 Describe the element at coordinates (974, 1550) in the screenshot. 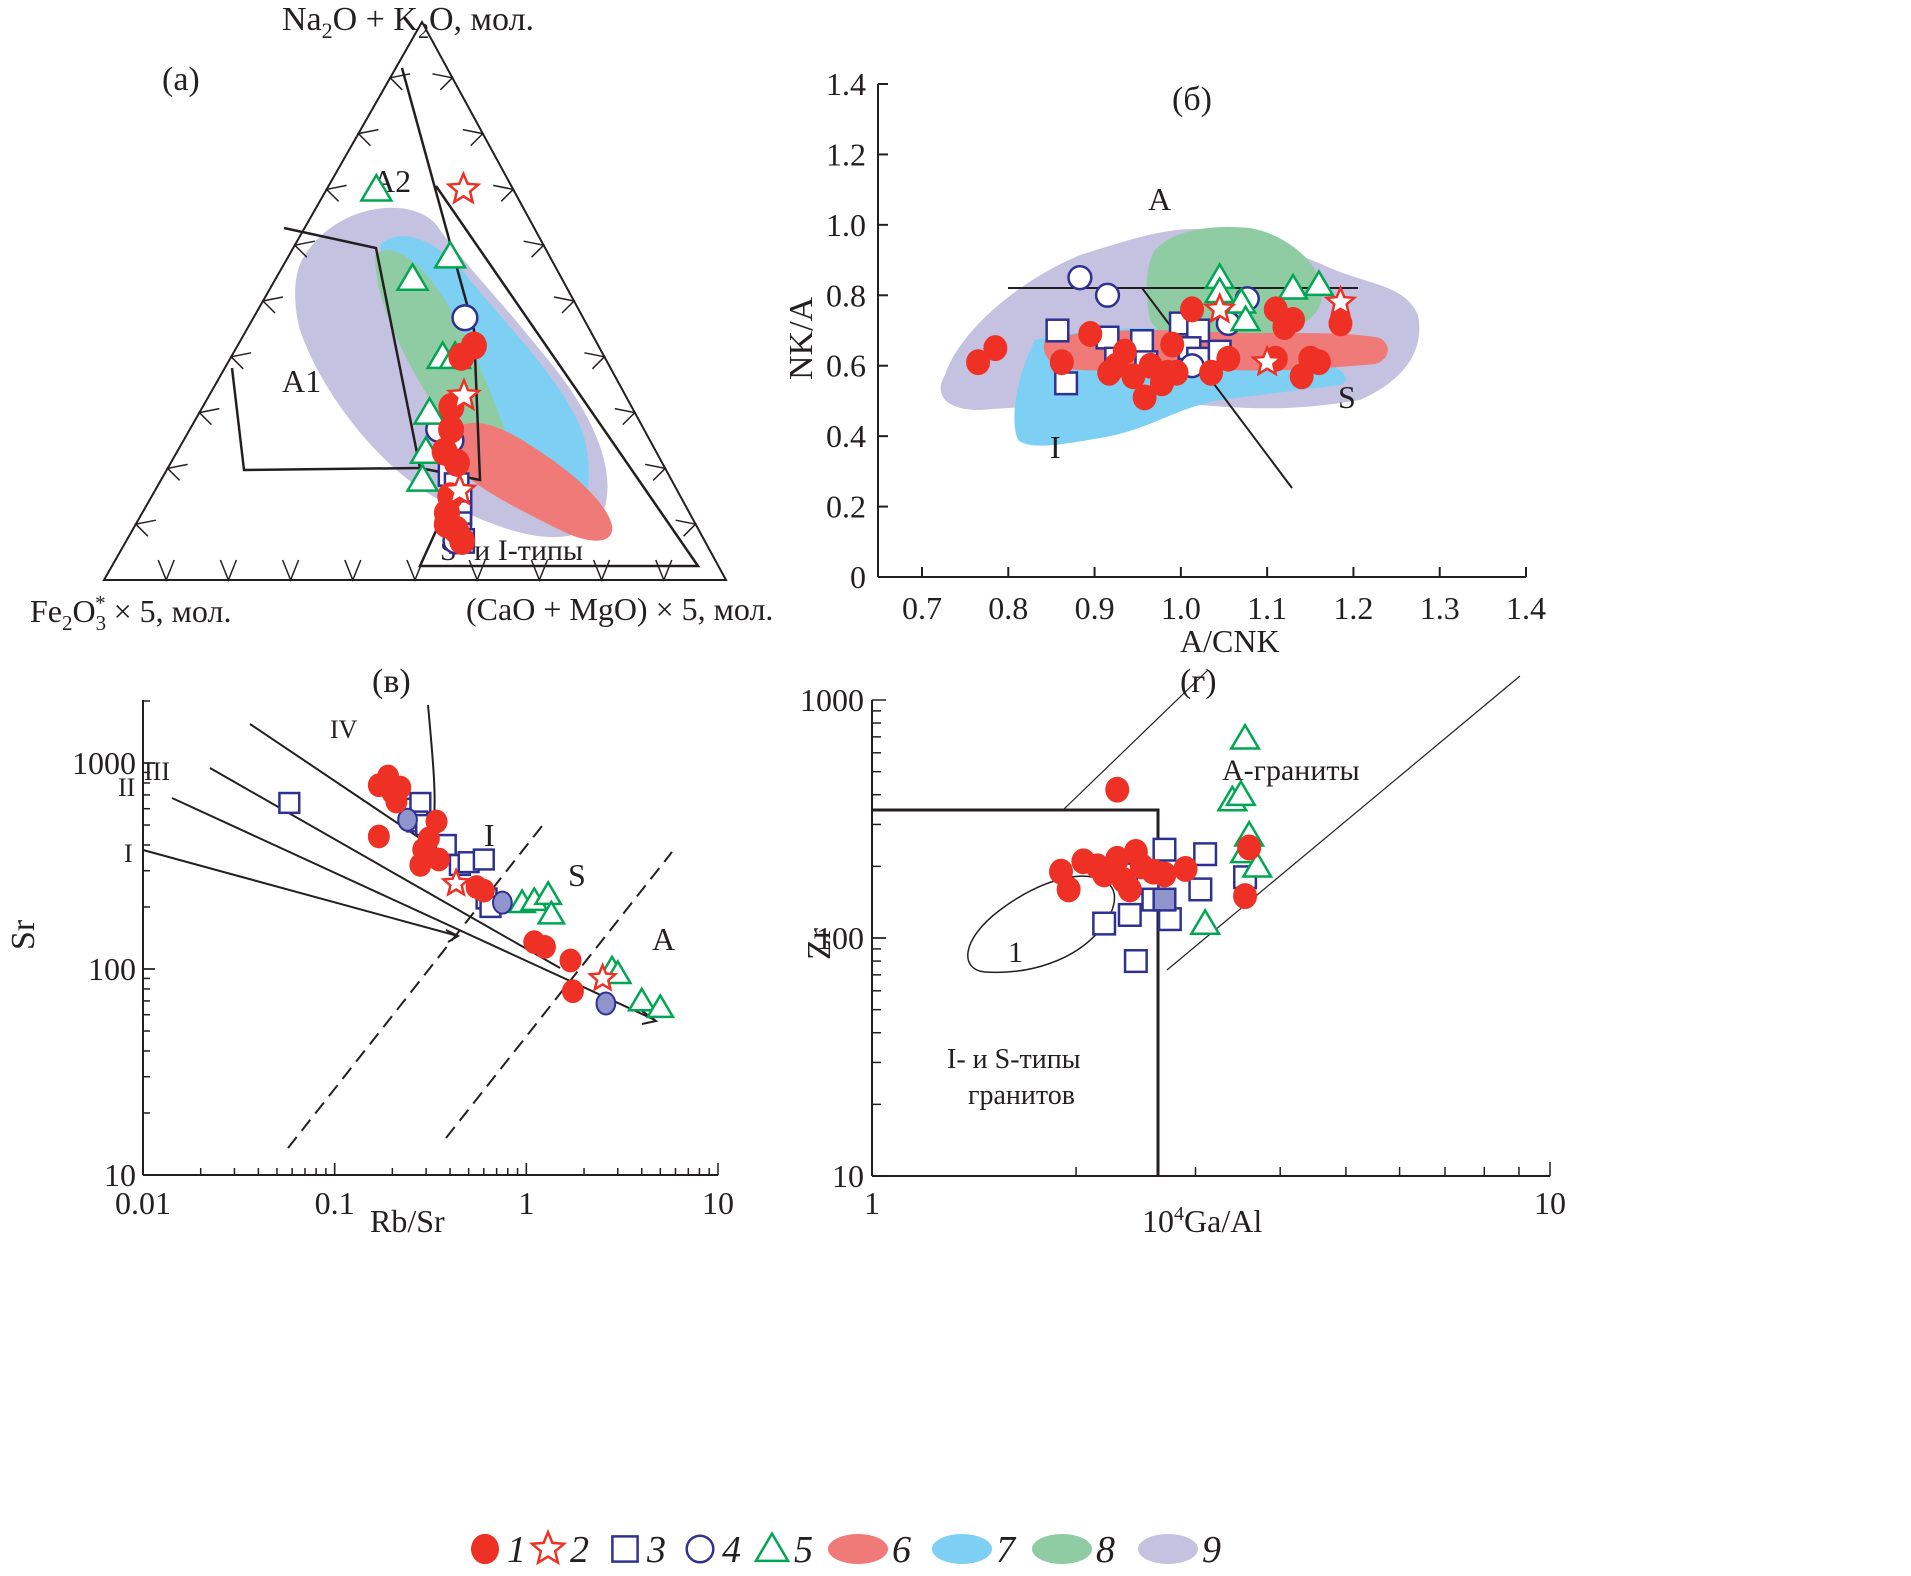

I see `legend-item-7: 7` at that location.